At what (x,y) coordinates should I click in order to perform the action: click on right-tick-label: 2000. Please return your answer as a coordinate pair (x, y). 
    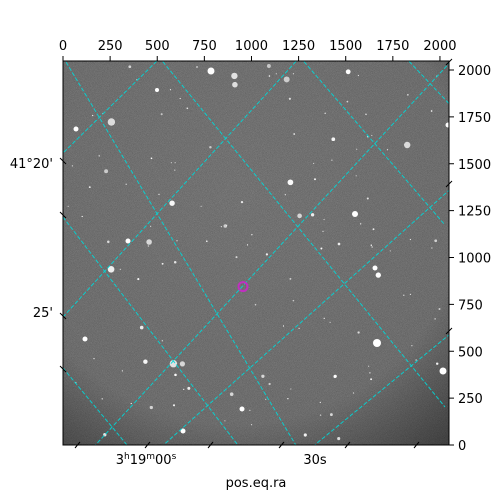
    Looking at the image, I should click on (474, 71).